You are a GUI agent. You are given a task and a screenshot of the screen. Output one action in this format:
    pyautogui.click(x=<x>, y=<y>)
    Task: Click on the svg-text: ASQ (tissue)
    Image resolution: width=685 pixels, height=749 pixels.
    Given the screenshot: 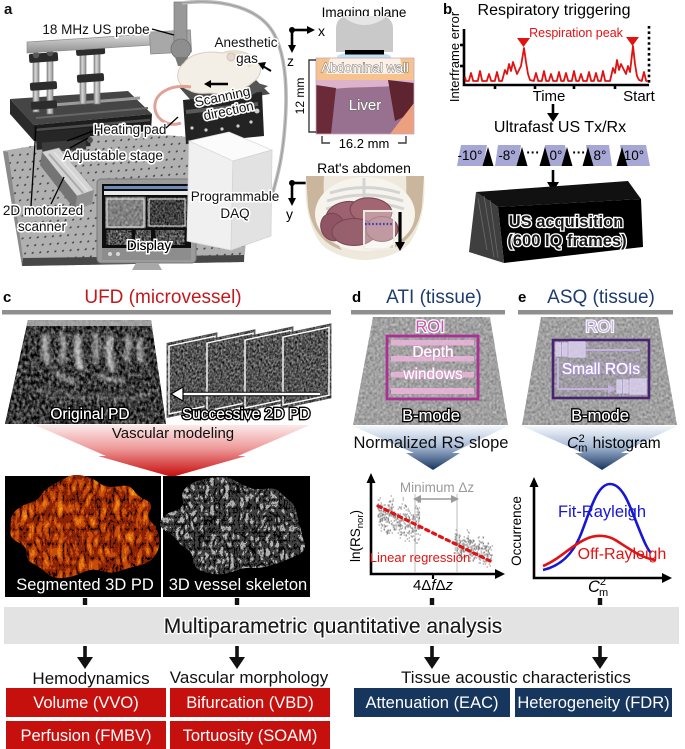 What is the action you would take?
    pyautogui.click(x=601, y=297)
    